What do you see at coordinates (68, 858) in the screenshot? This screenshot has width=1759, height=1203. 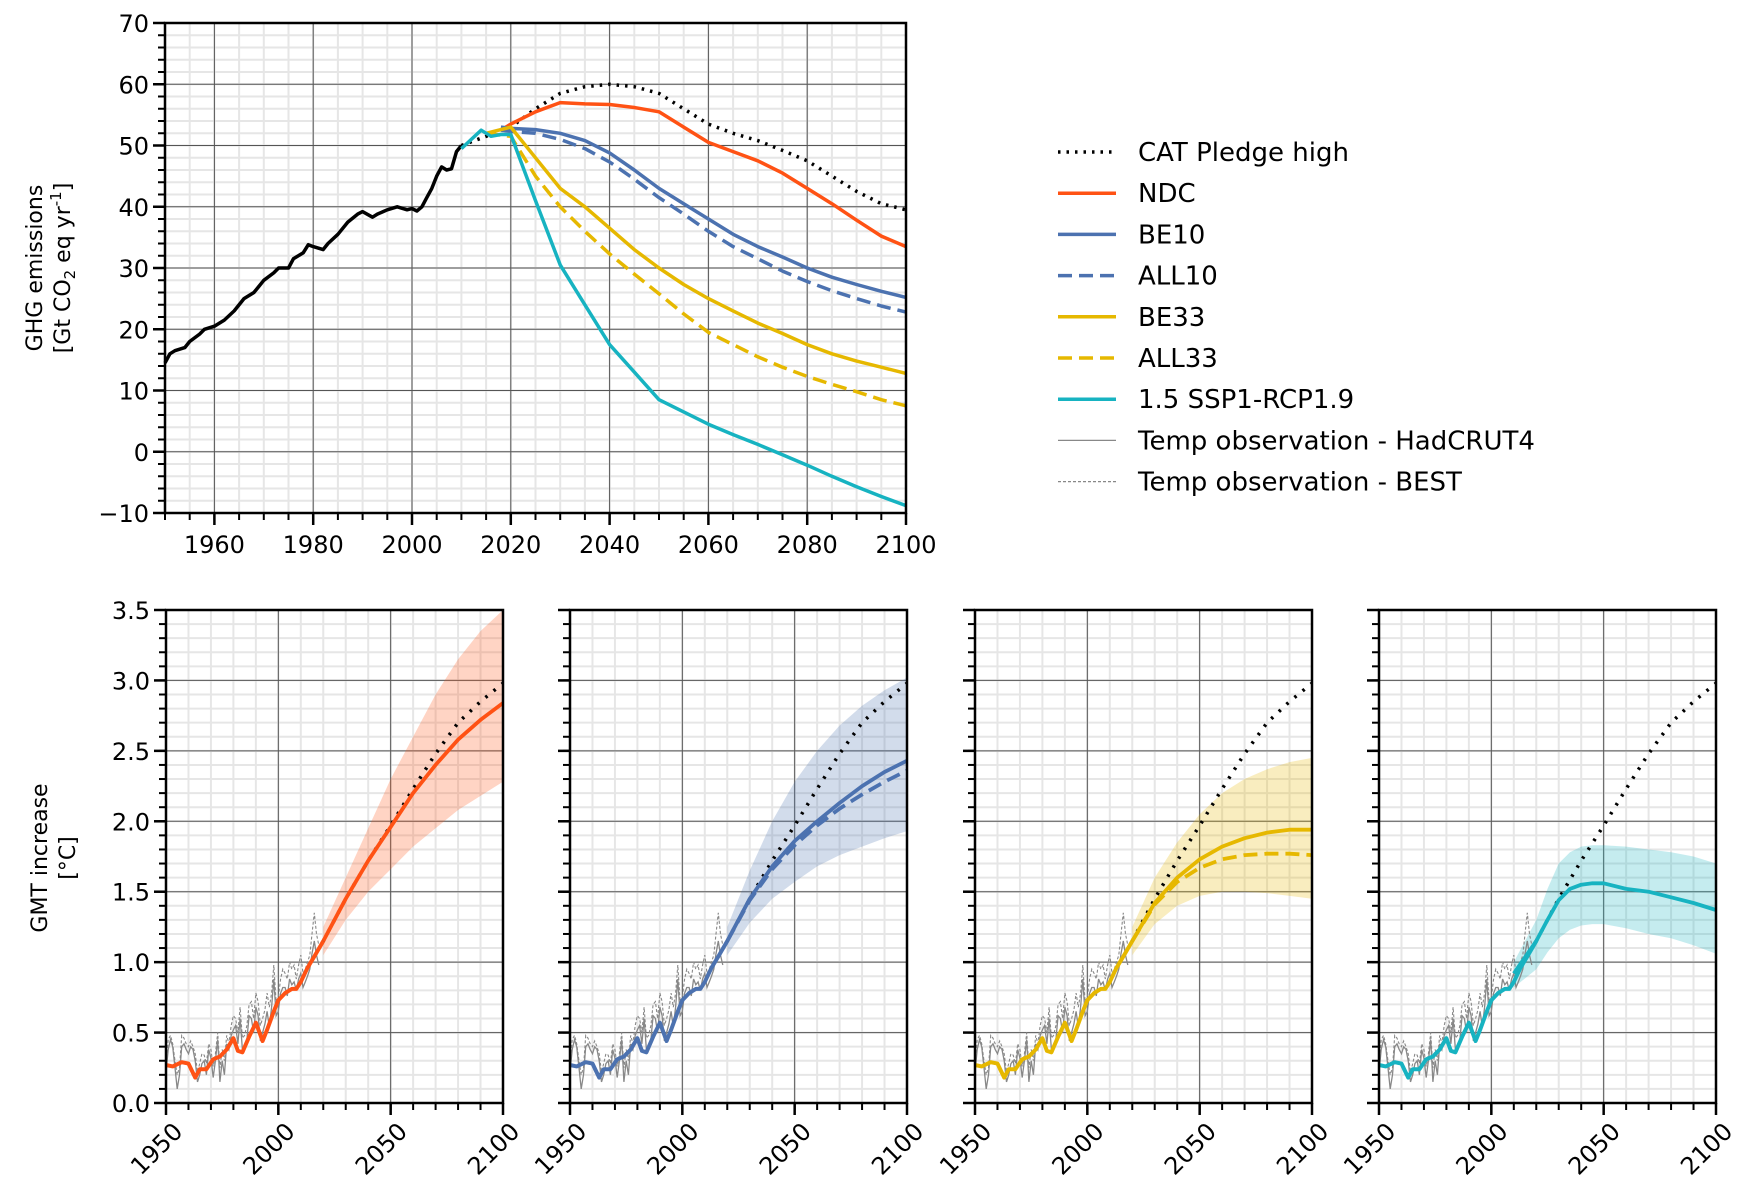 I see `gmt-ylabel-line2: [°C]` at bounding box center [68, 858].